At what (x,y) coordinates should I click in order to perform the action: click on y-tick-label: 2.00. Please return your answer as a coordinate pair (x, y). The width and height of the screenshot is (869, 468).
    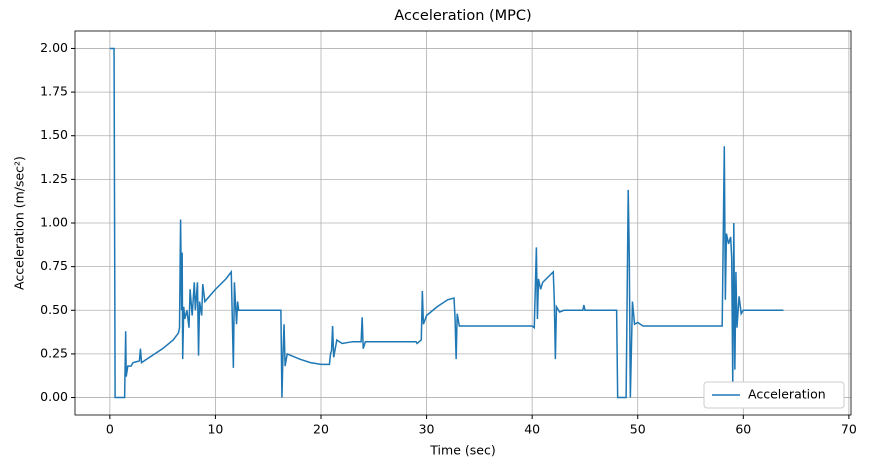
    Looking at the image, I should click on (54, 47).